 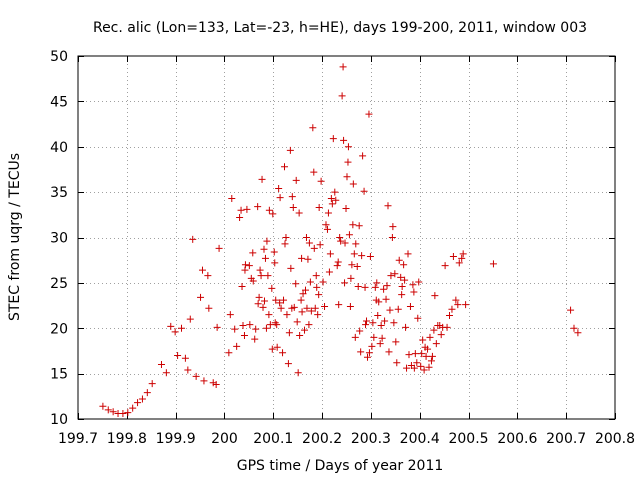 What do you see at coordinates (176, 439) in the screenshot?
I see `x-tick-label: 199.9` at bounding box center [176, 439].